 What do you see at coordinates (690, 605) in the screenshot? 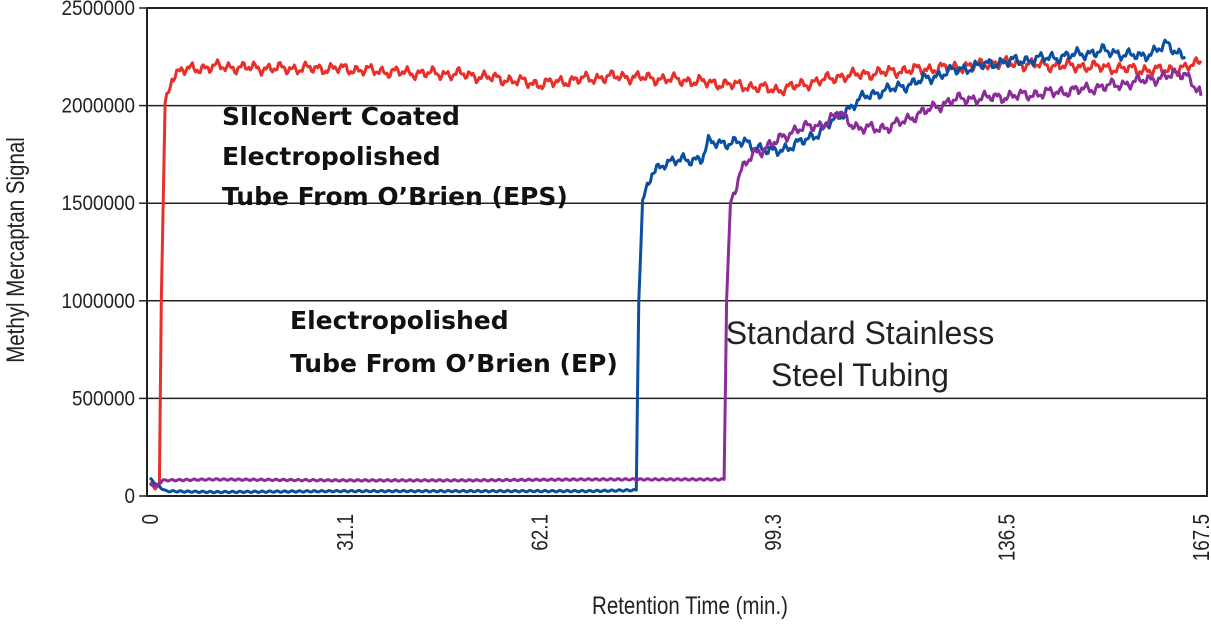
I see `x-axis-label: Retention Time (min.)` at bounding box center [690, 605].